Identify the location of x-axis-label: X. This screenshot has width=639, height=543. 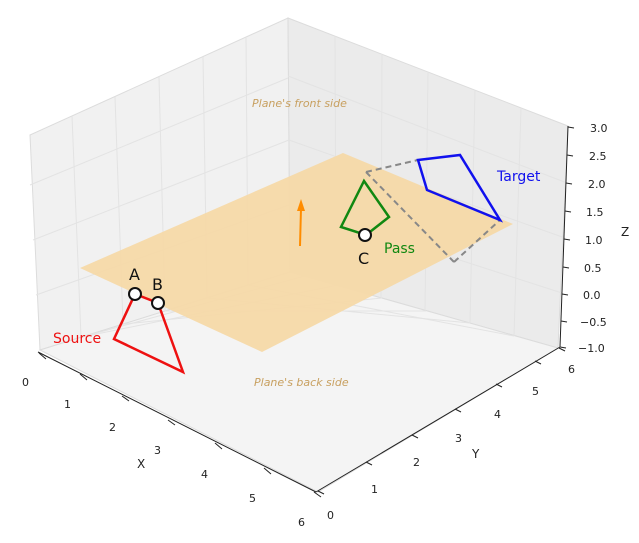
(141, 464).